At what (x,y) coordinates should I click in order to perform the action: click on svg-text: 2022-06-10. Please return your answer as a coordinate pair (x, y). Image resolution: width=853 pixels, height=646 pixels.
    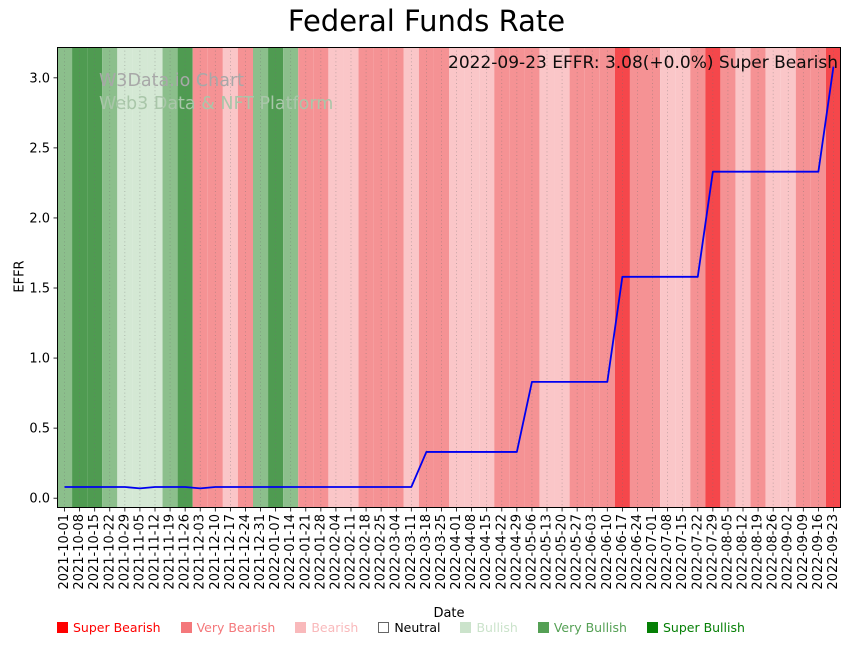
    Looking at the image, I should click on (607, 552).